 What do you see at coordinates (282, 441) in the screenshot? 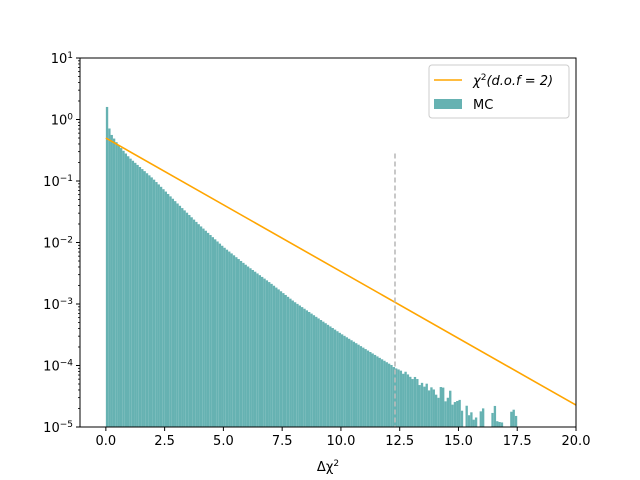
I see `x-tick-label: 7.5` at bounding box center [282, 441].